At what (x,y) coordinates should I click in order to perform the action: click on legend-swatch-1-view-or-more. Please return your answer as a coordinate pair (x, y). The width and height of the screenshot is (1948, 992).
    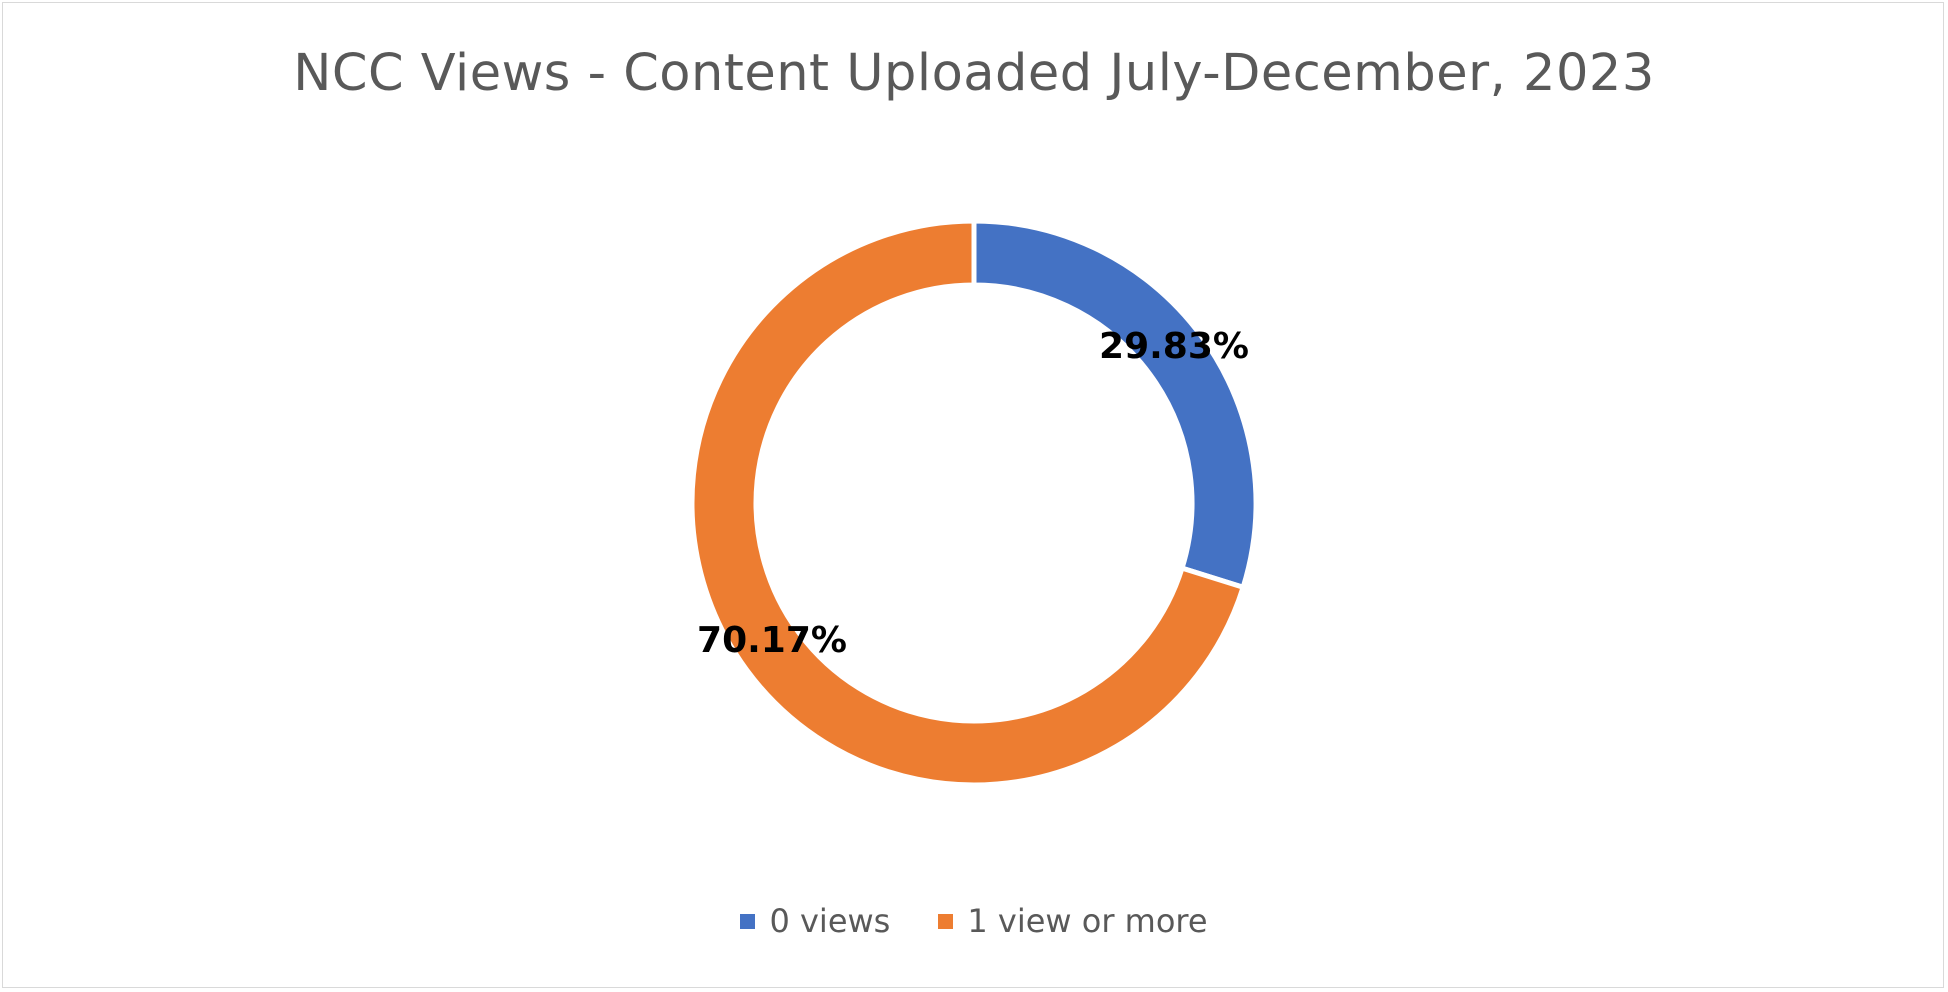
    Looking at the image, I should click on (946, 921).